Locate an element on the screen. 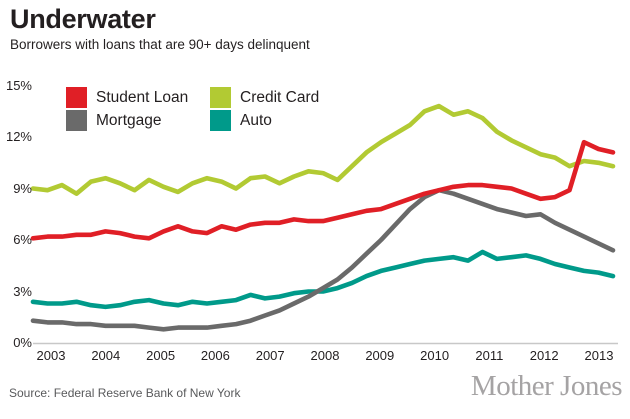  line-auto is located at coordinates (323, 279).